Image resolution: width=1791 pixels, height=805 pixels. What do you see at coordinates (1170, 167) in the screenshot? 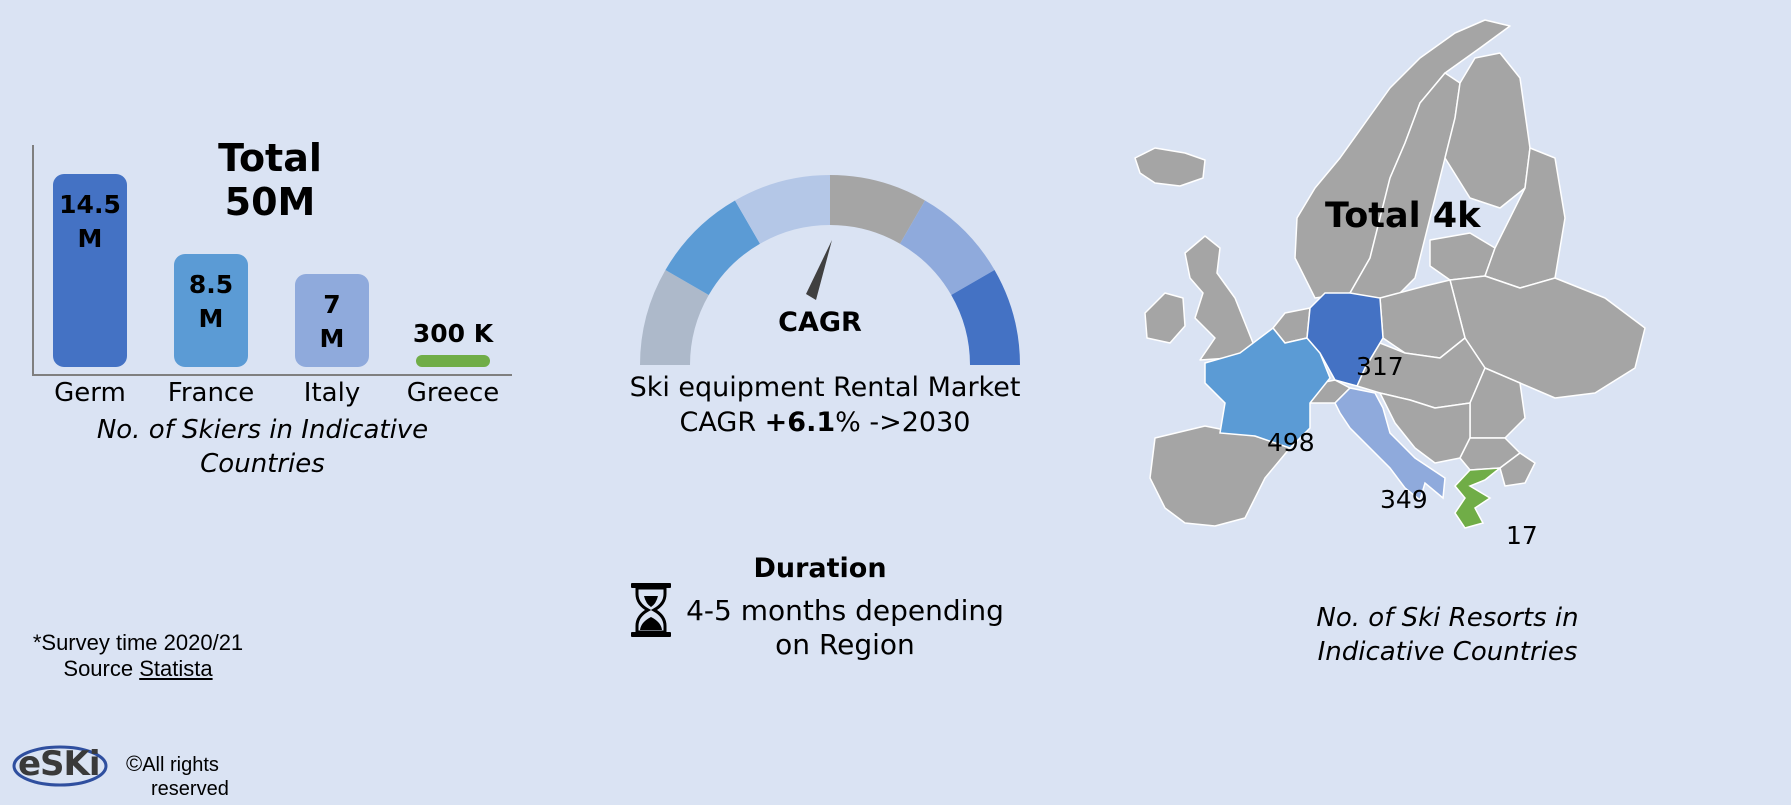
I see `map-iceland` at bounding box center [1170, 167].